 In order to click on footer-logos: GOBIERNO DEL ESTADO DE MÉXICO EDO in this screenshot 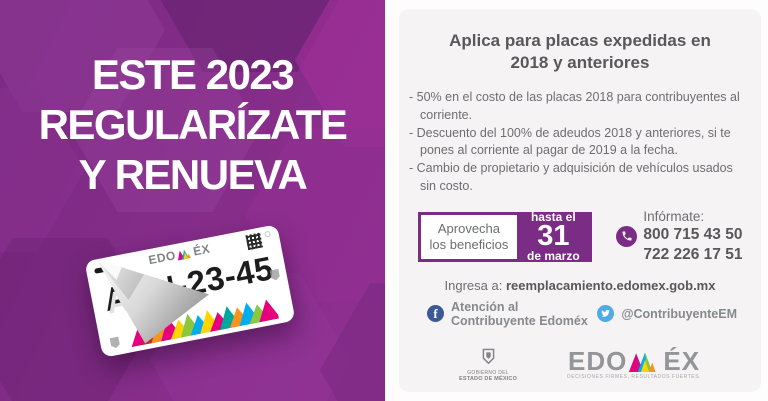, I will do `click(580, 365)`.